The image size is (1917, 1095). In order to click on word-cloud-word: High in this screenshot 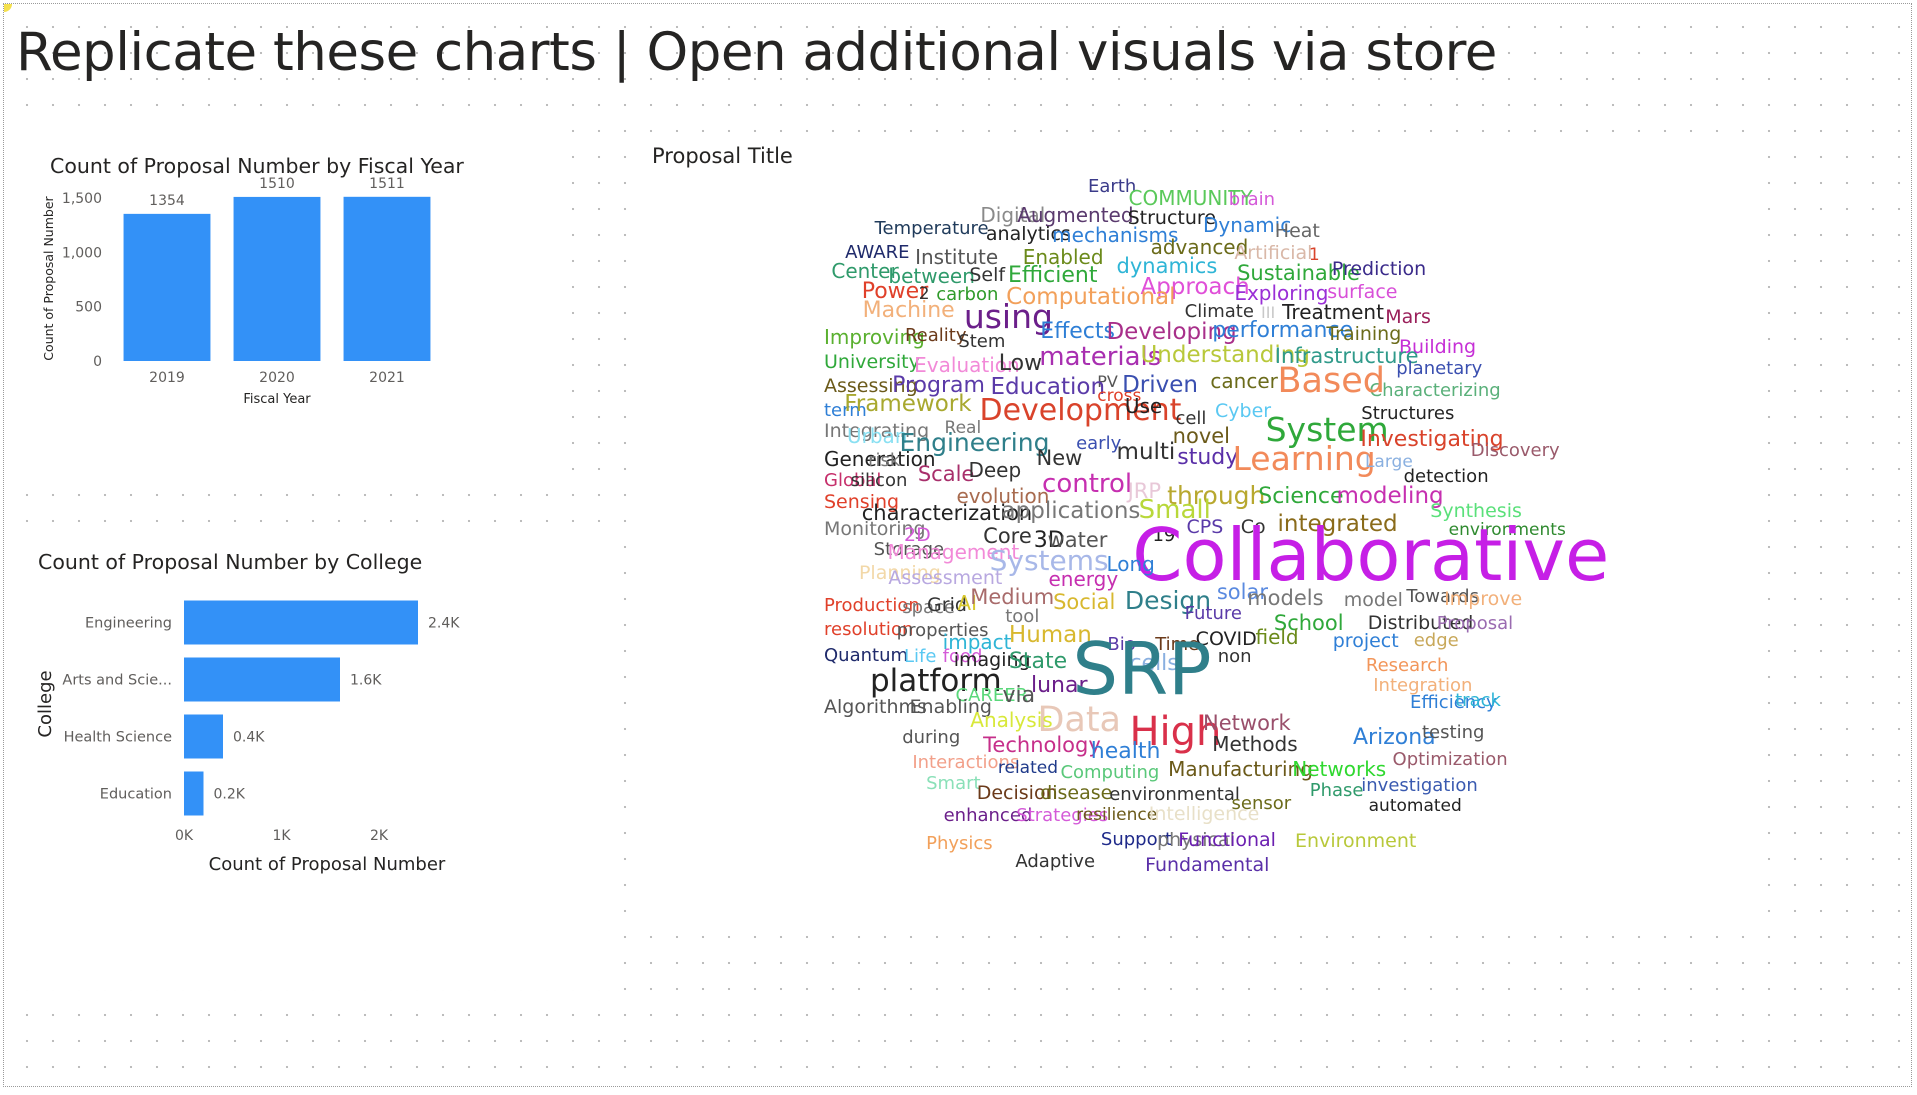, I will do `click(1175, 731)`.